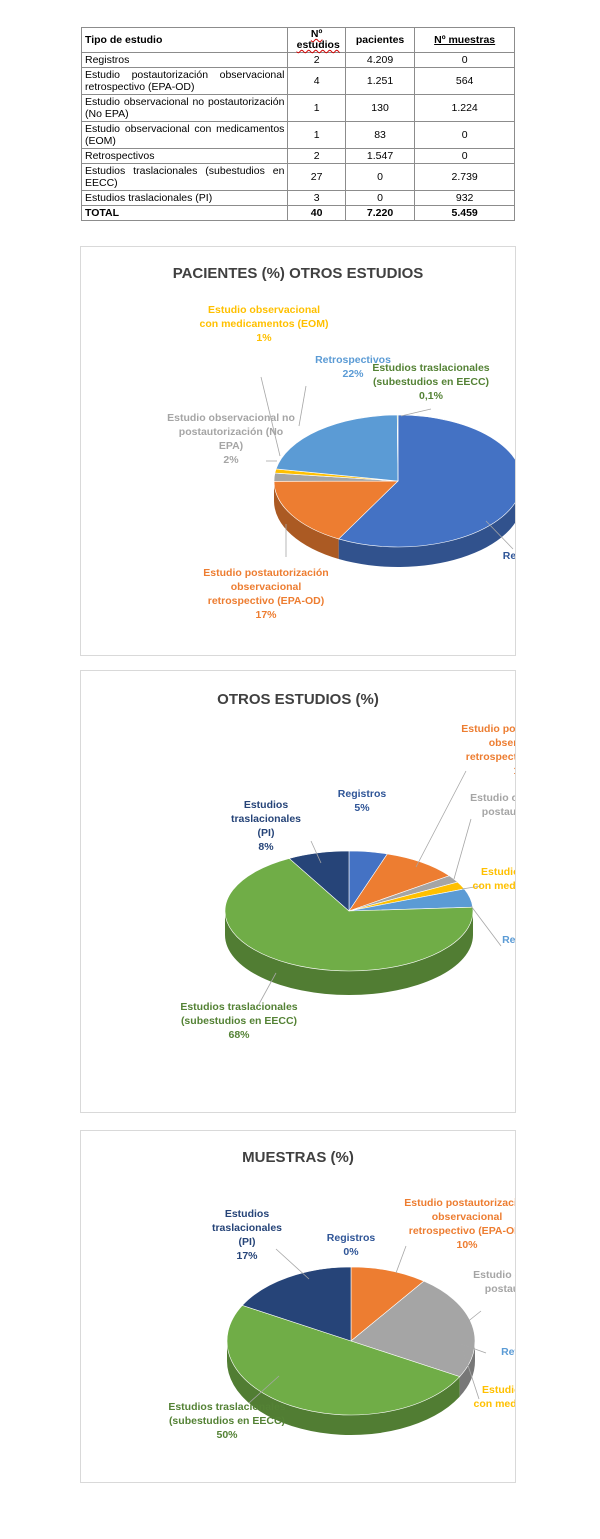  I want to click on pie-slice-registros, so click(426, 481).